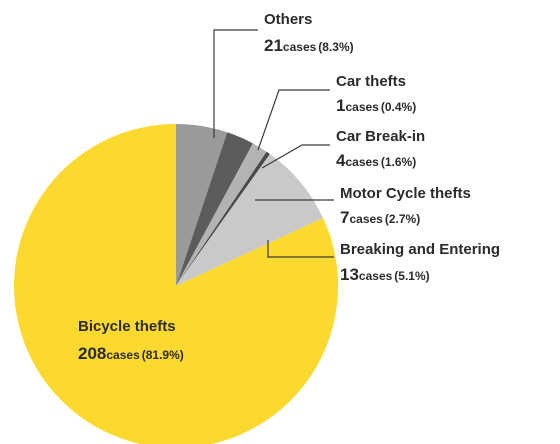 The height and width of the screenshot is (444, 560). I want to click on slice-name: Bicycle thefts, so click(127, 326).